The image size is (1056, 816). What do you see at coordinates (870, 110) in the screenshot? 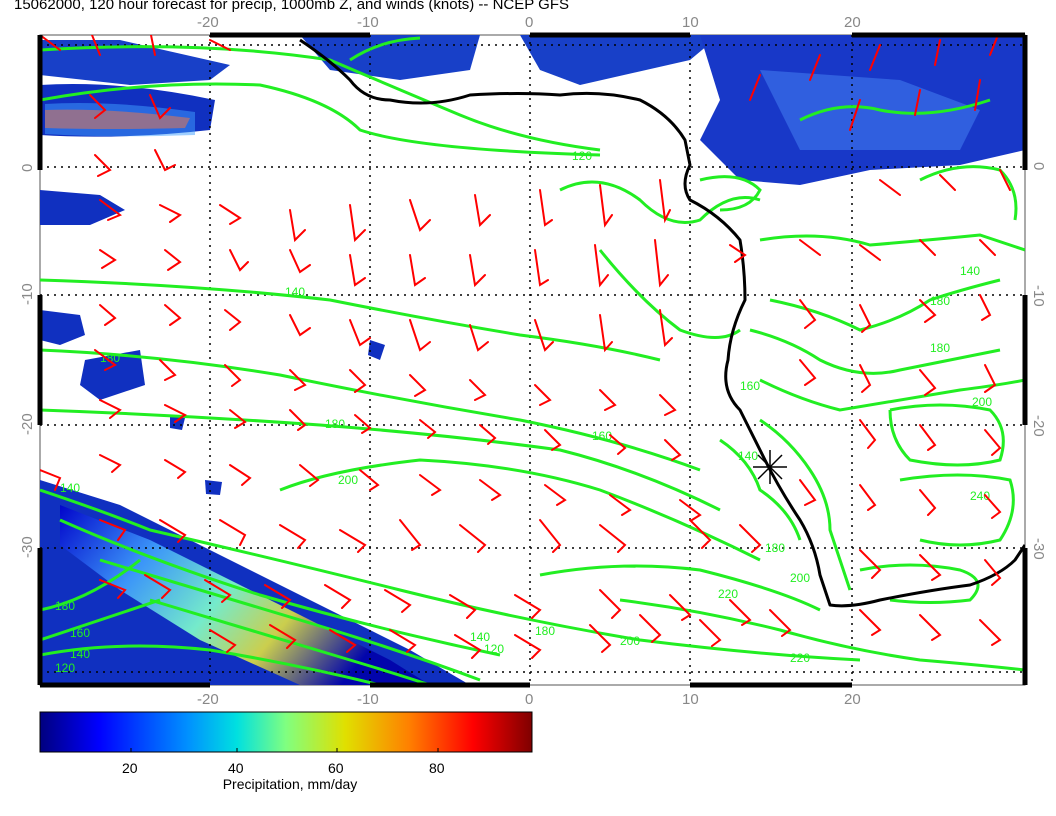
I see `precip-northeast-core` at bounding box center [870, 110].